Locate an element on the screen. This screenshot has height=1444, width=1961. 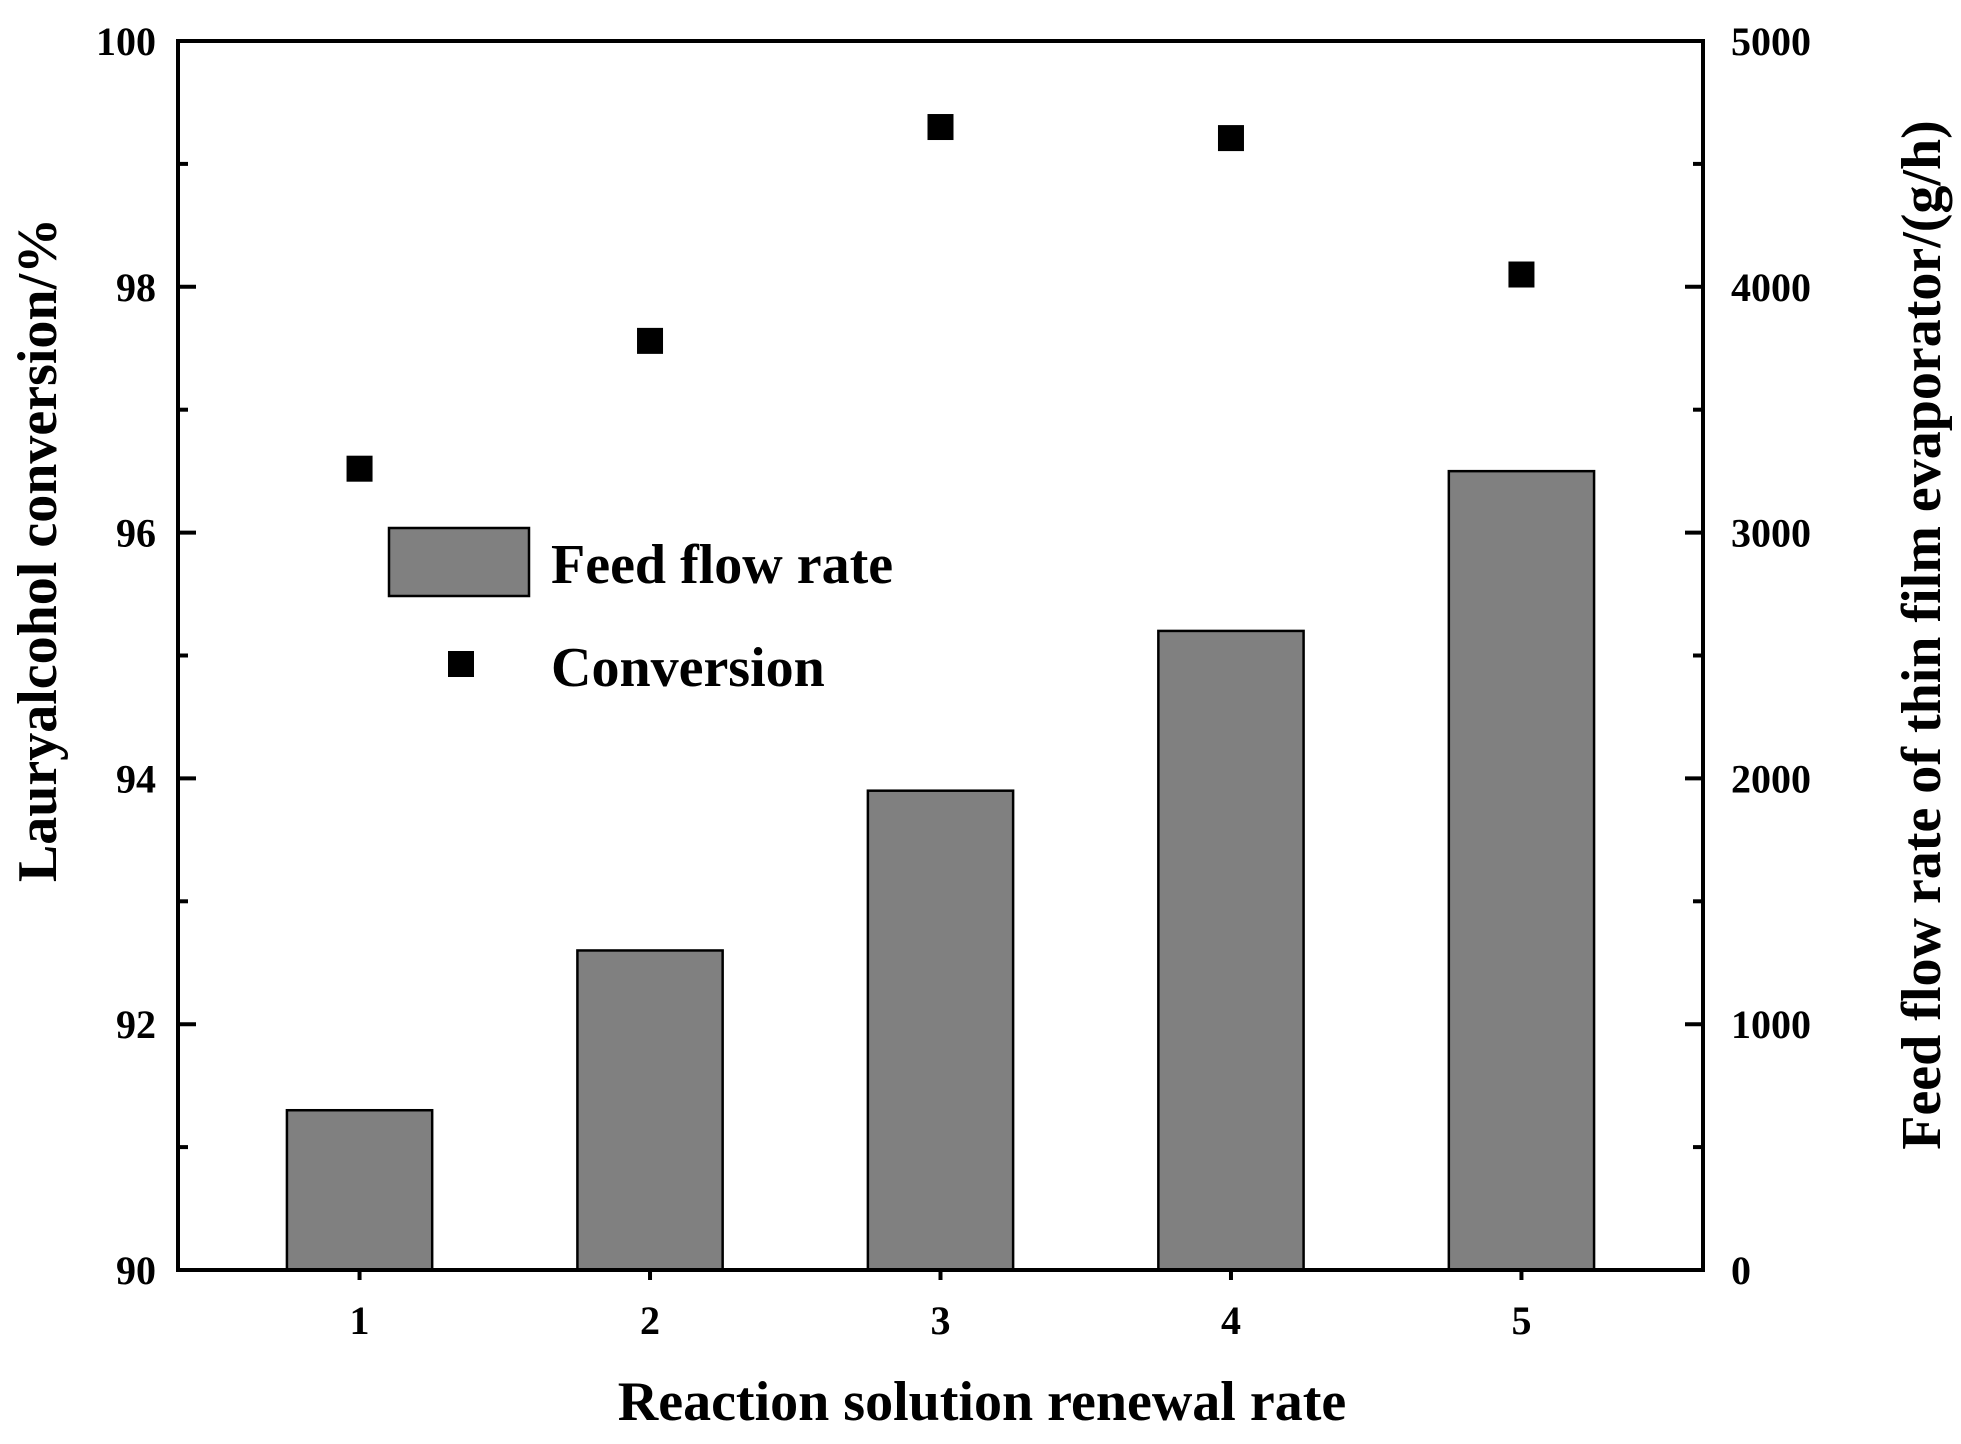
legend: Feed flow rate Conversion is located at coordinates (640, 612).